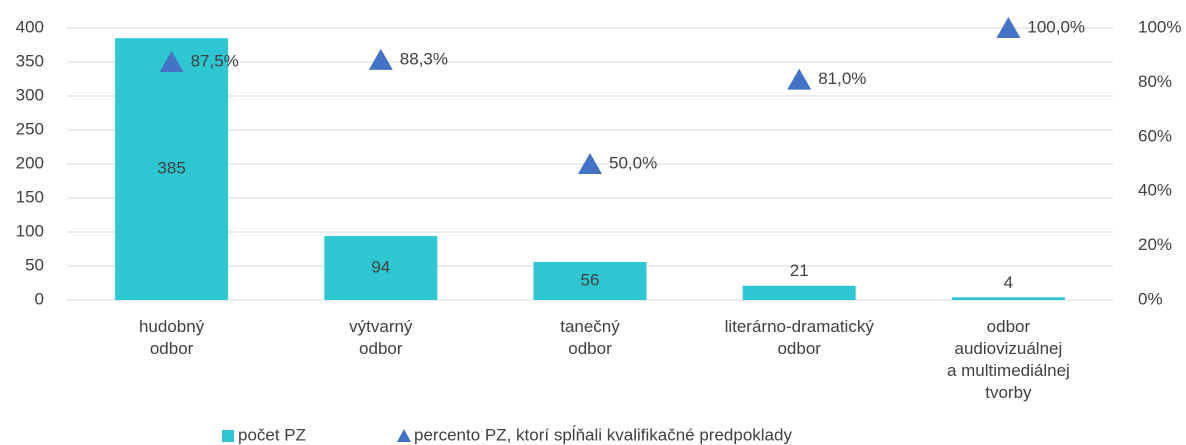 The width and height of the screenshot is (1186, 445). Describe the element at coordinates (1155, 244) in the screenshot. I see `y2-tick-label: 20%` at that location.